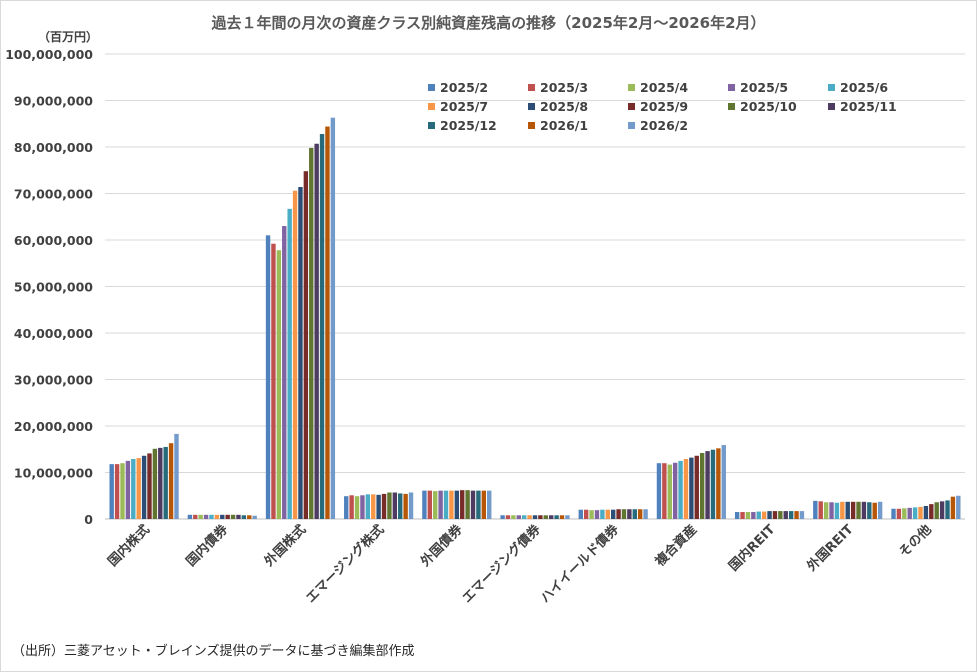 This screenshot has height=672, width=977. What do you see at coordinates (915, 541) in the screenshot?
I see `x-tick-label: その他` at bounding box center [915, 541].